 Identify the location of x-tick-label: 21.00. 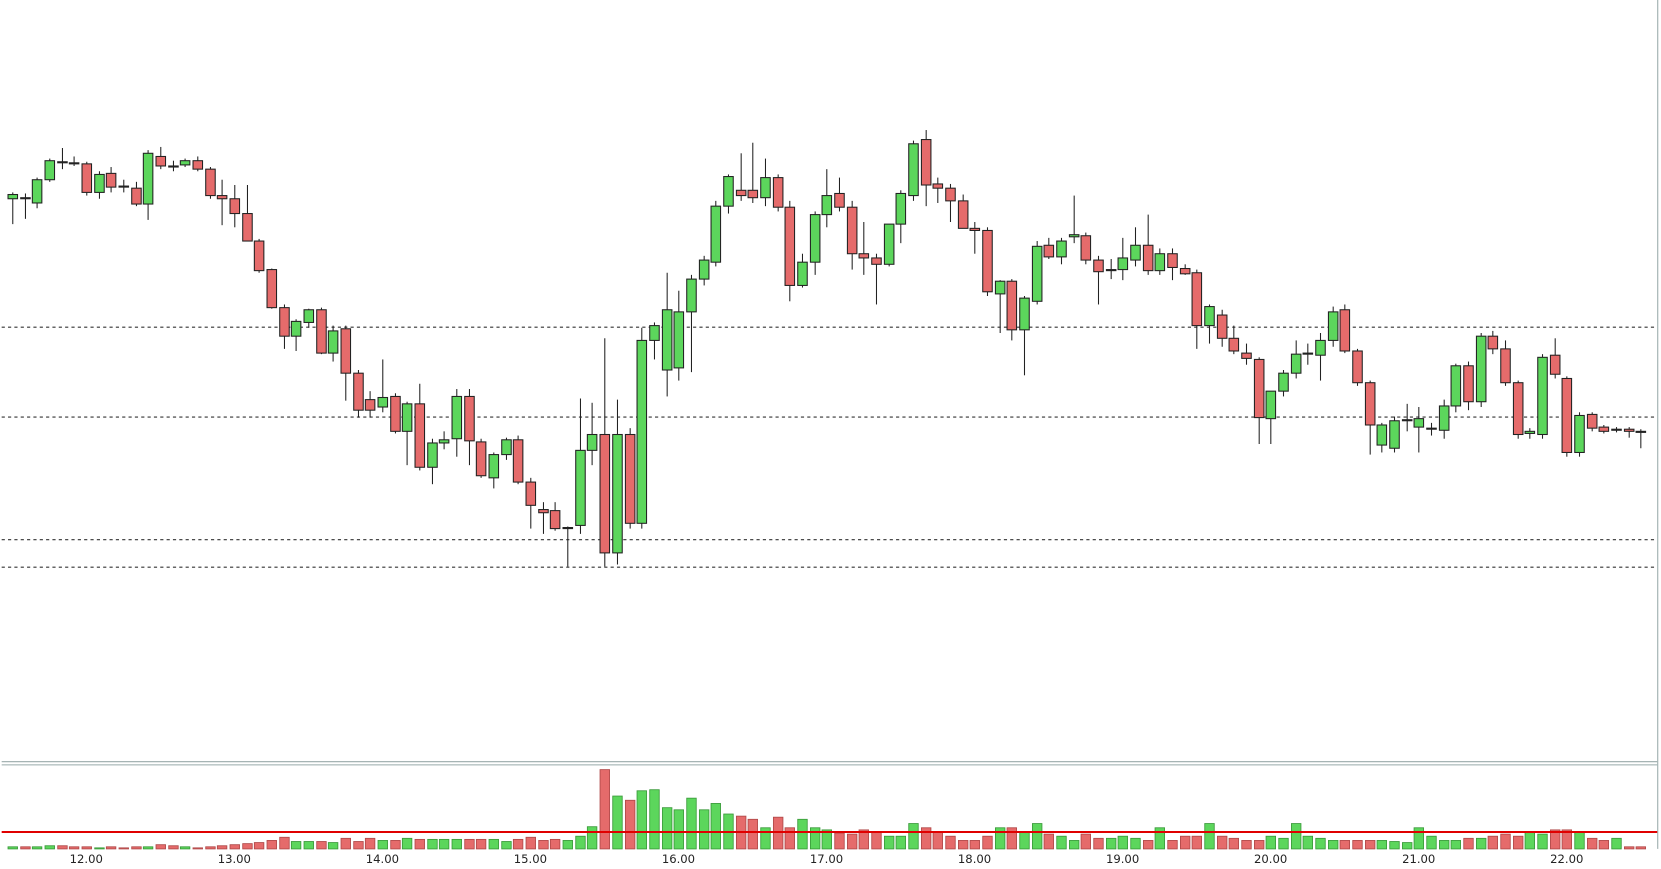
(1418, 859).